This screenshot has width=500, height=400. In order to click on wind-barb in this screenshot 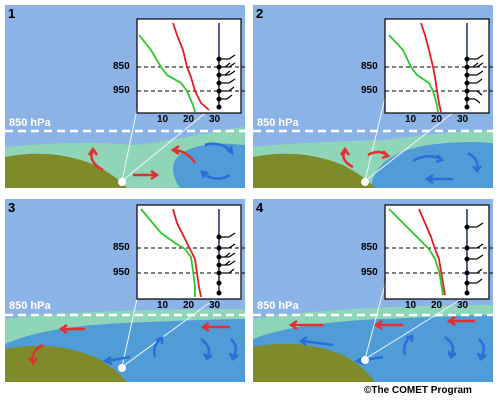, I will do `click(475, 253)`.